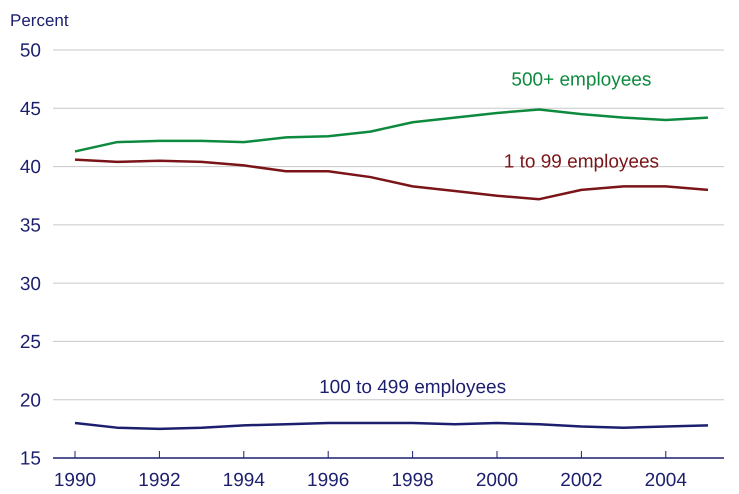  Describe the element at coordinates (30, 226) in the screenshot. I see `y-tick-label: 35` at that location.